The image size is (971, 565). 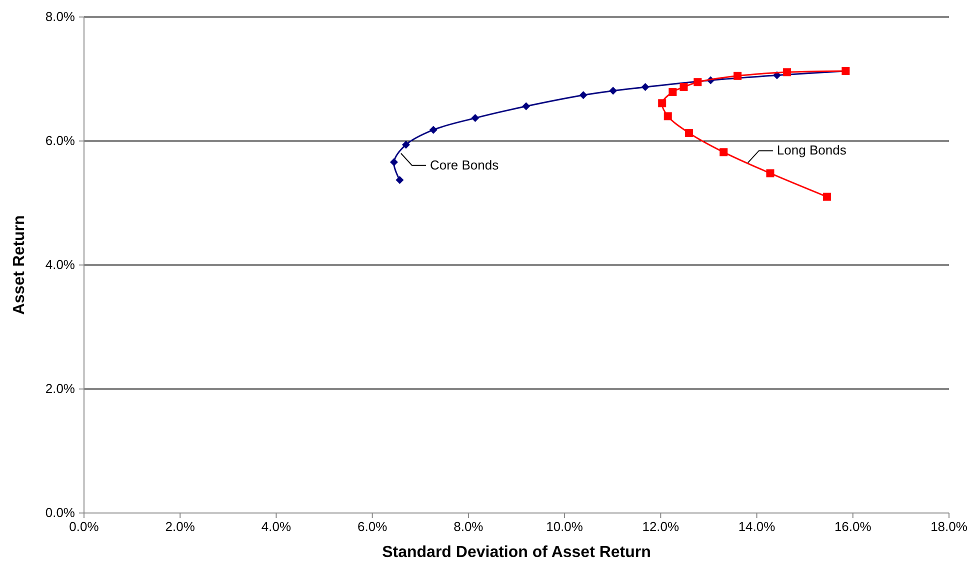 I want to click on x-axis-title: Standard Deviation of Asset Return, so click(x=516, y=552).